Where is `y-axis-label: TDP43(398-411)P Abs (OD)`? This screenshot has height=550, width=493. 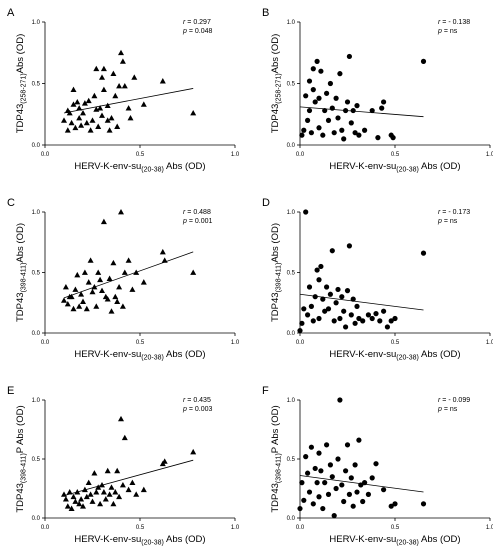 y-axis-label: TDP43(398-411)P Abs (OD) is located at coordinates (21, 458).